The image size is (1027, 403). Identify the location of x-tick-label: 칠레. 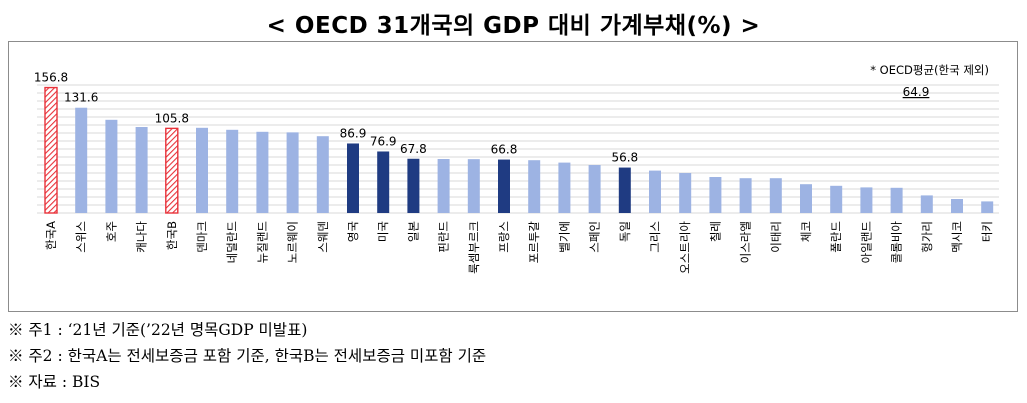
(715, 231).